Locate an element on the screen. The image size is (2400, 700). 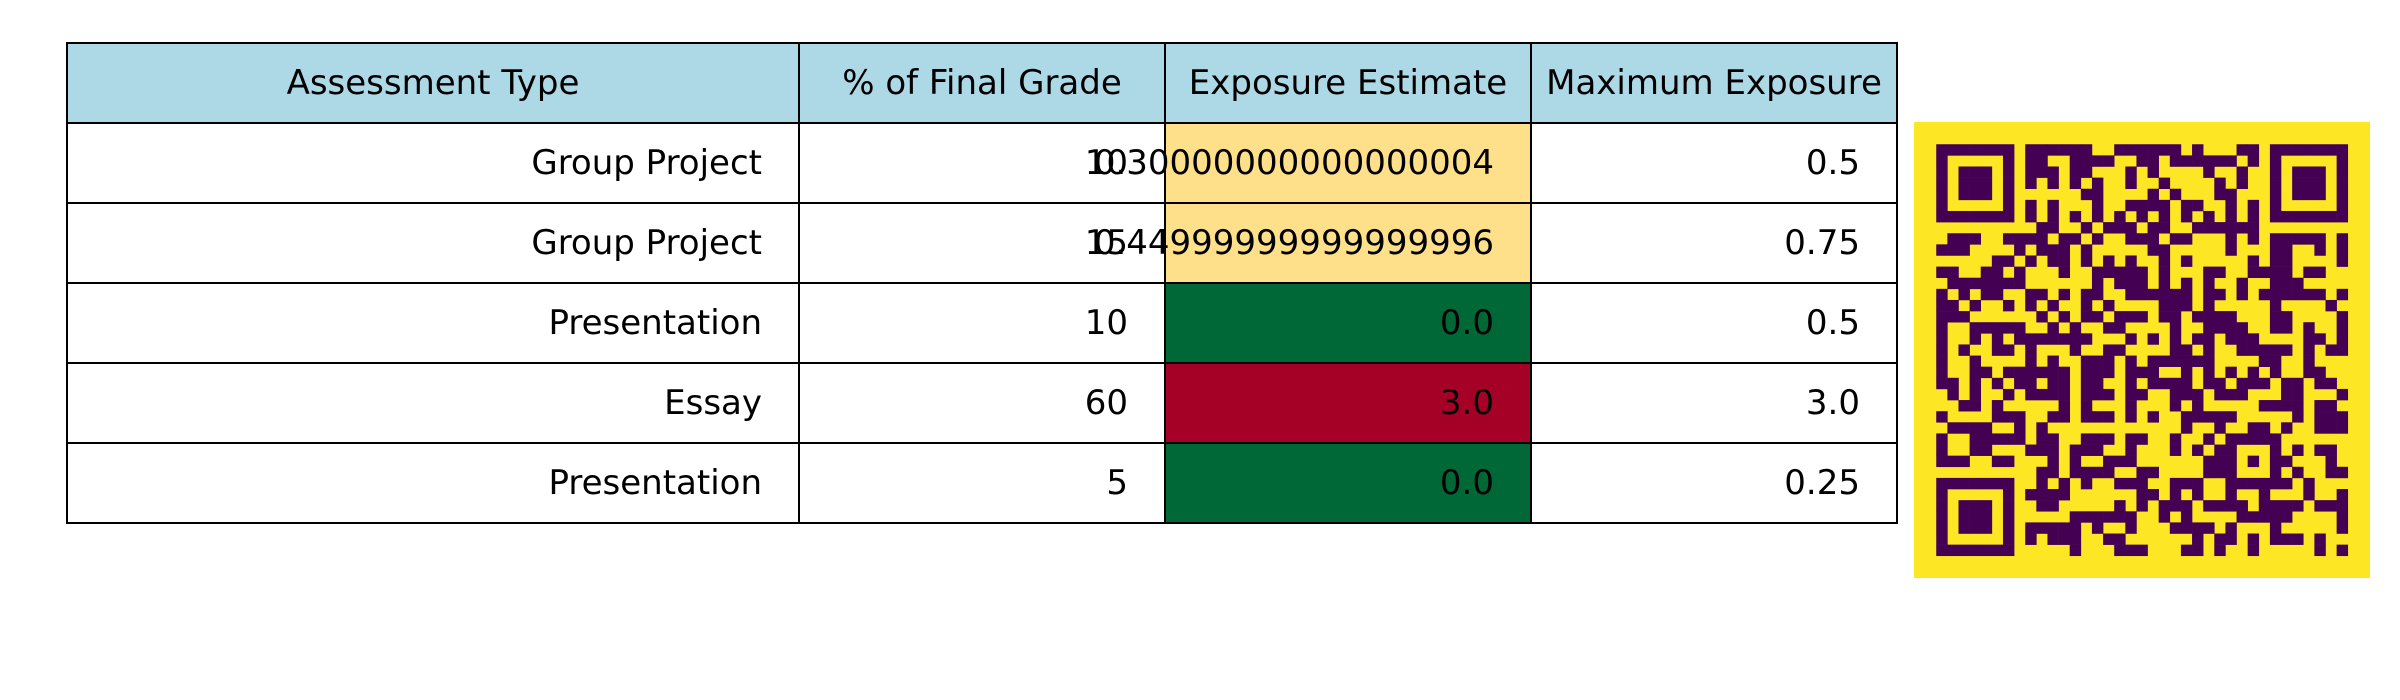
cell-assessment-type: Essay is located at coordinates (433, 403).